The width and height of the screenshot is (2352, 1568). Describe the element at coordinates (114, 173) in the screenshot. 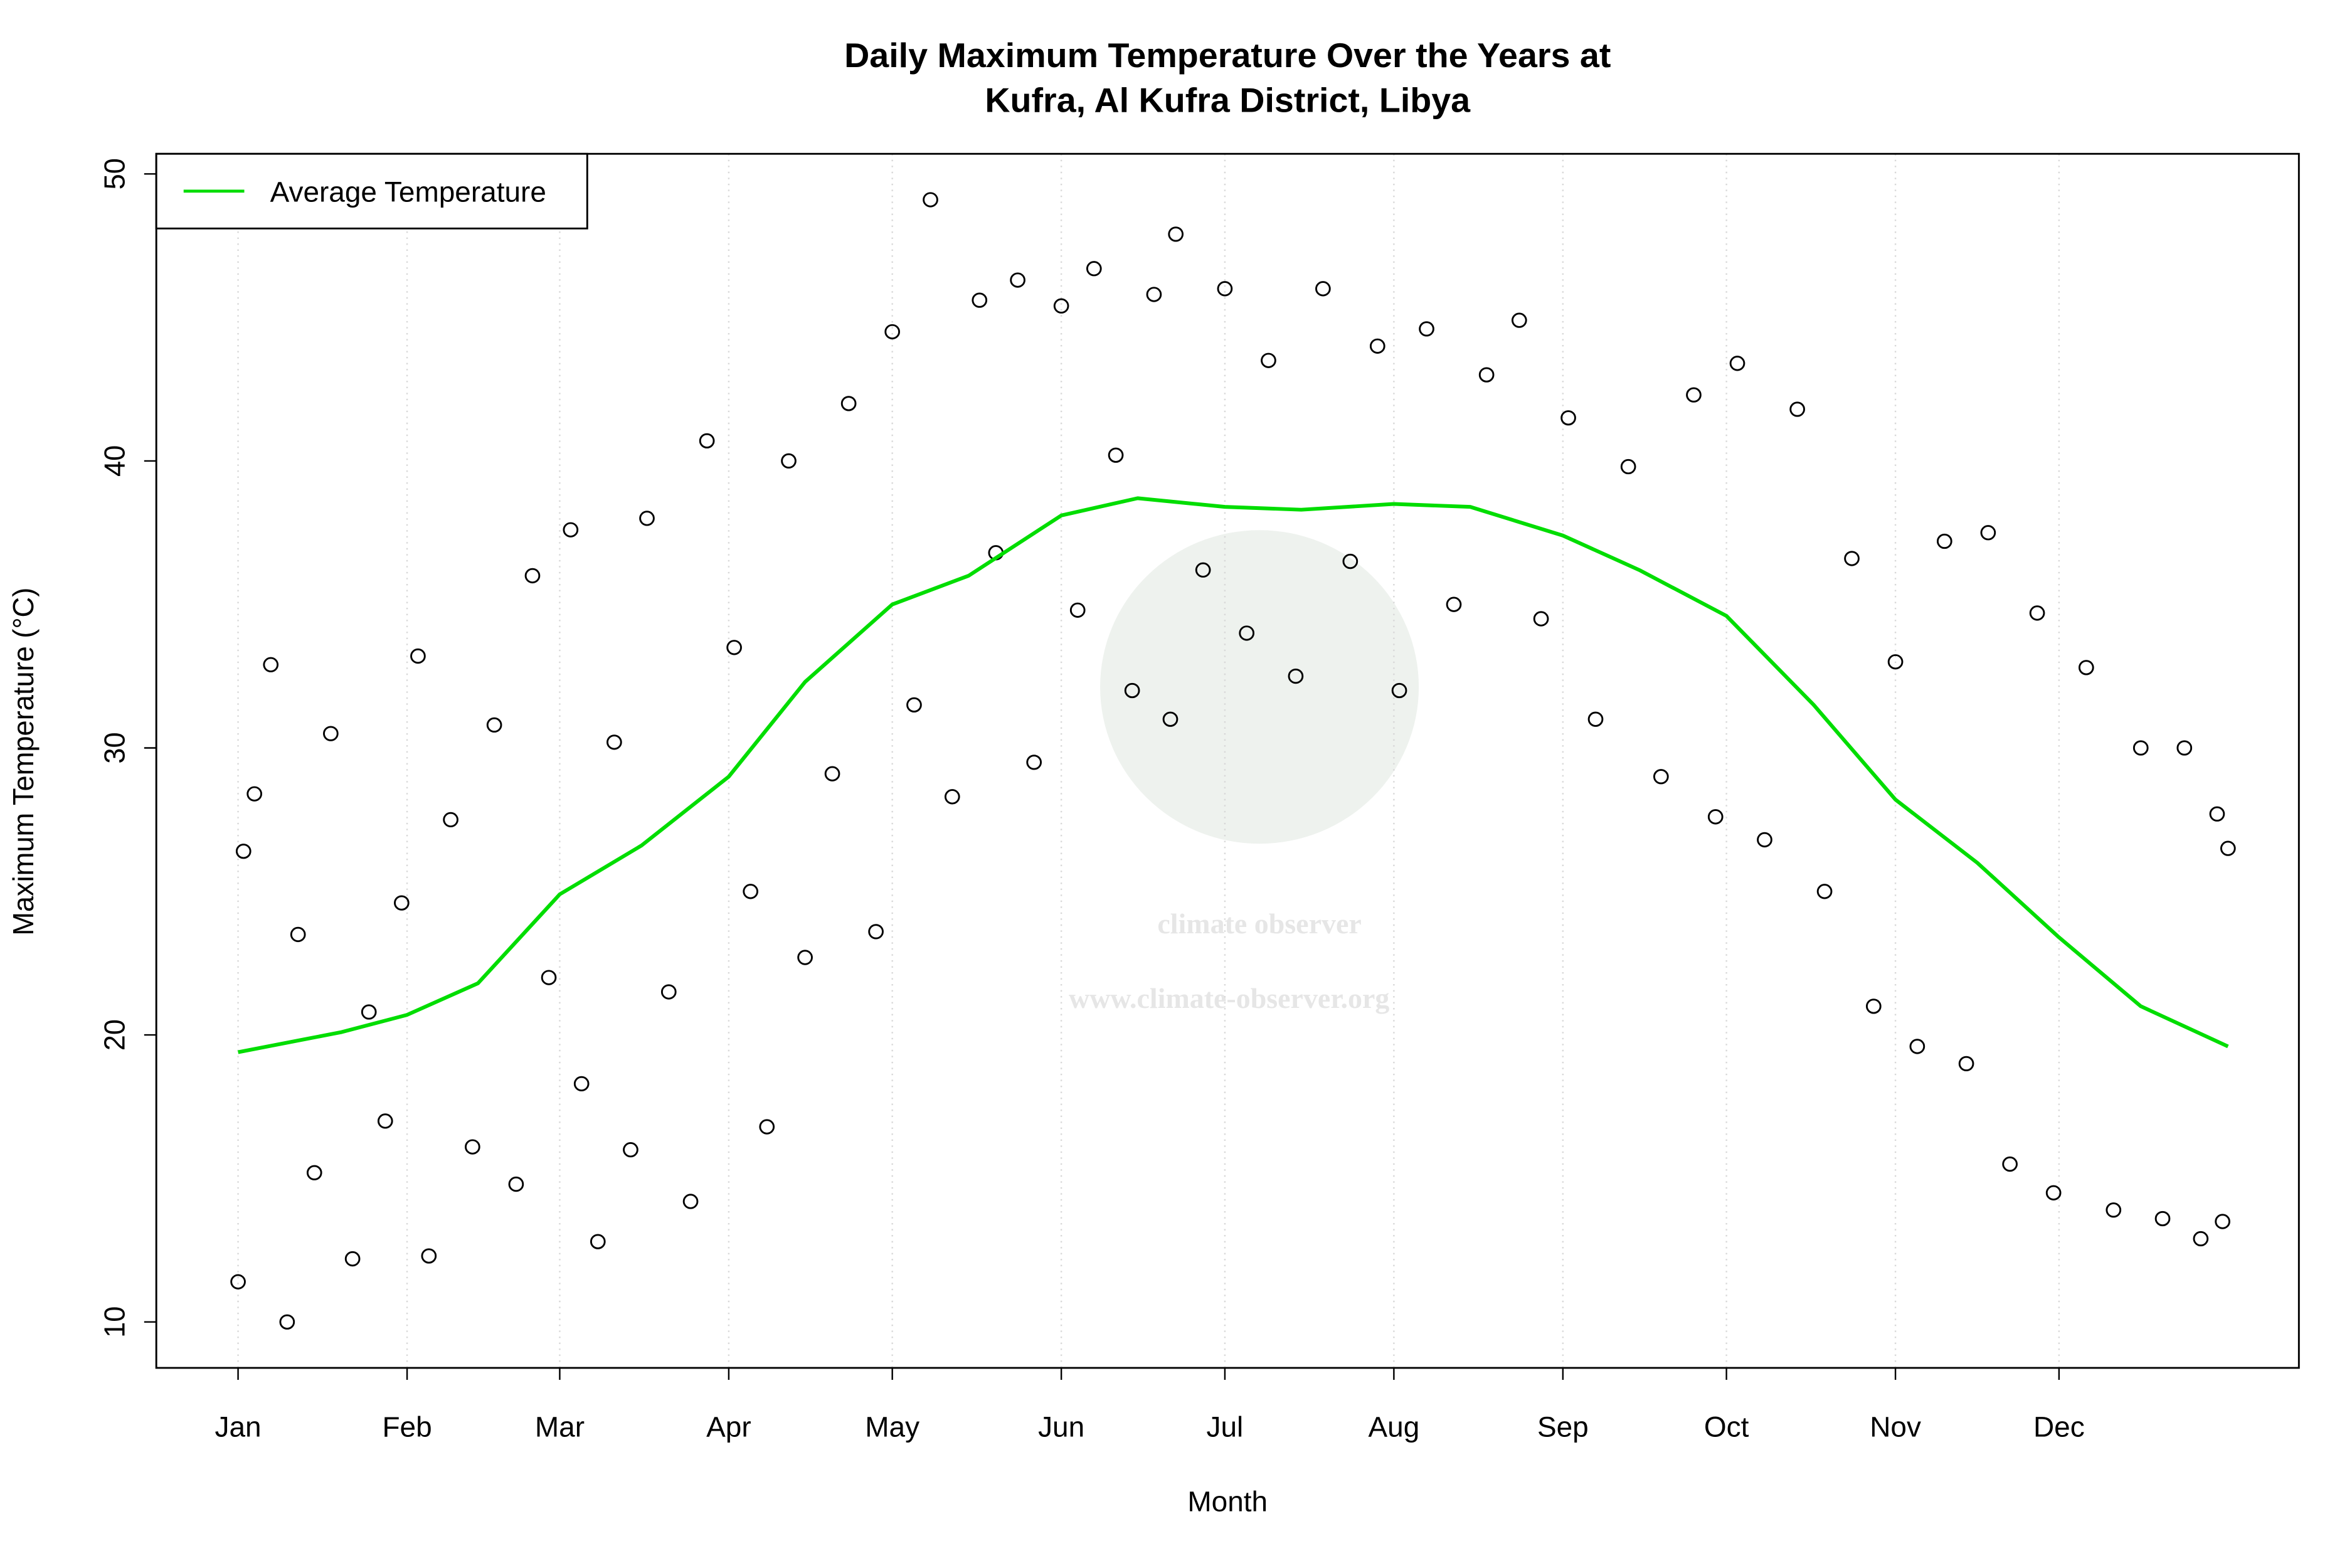

I see `y-tick-label: 50` at that location.